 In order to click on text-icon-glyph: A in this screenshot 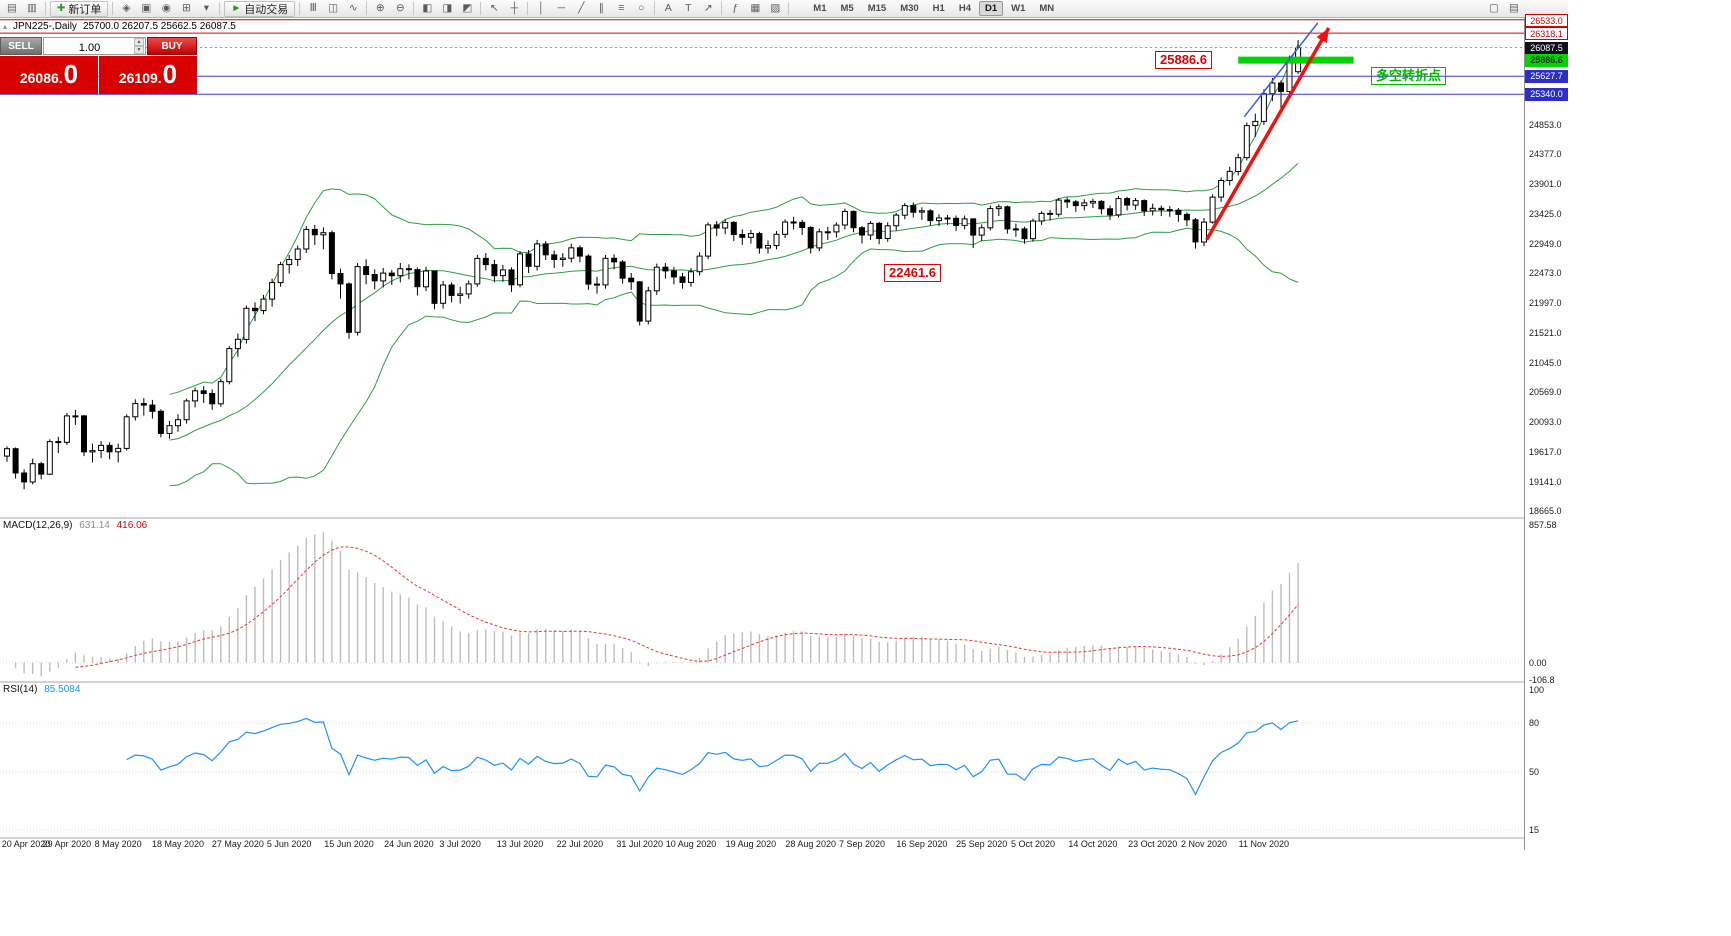, I will do `click(668, 8)`.